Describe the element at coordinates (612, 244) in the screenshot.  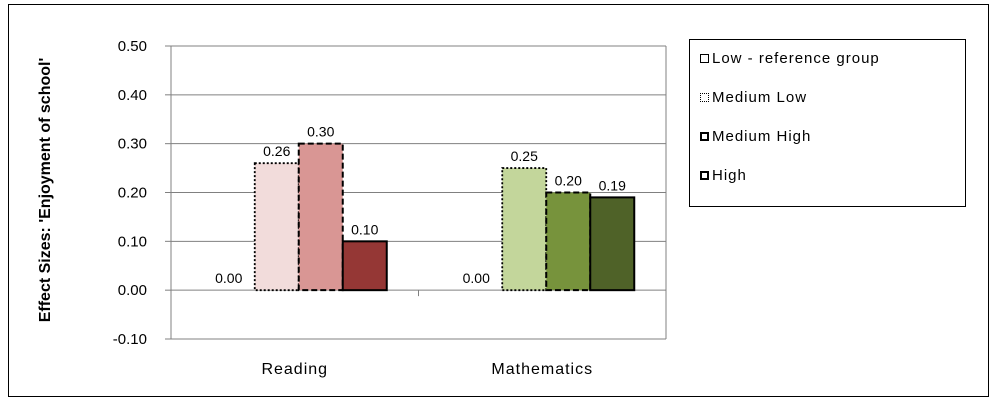
I see `bar-mathematics-high` at that location.